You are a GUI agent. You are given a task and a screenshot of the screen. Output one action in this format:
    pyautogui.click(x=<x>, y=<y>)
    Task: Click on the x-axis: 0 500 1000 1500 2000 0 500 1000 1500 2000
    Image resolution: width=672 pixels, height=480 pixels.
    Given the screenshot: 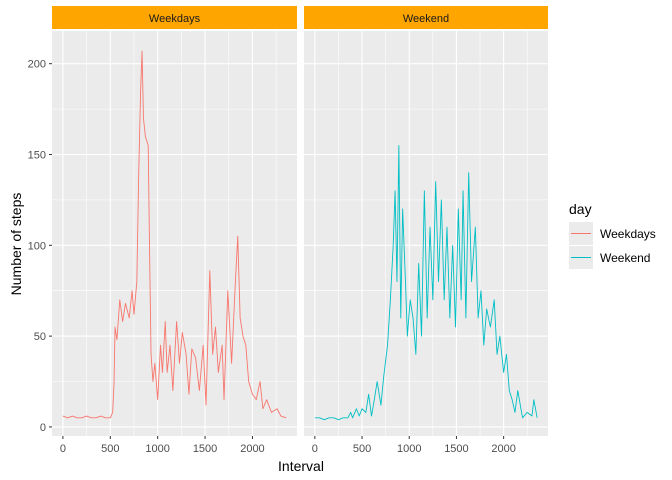 What is the action you would take?
    pyautogui.click(x=288, y=445)
    